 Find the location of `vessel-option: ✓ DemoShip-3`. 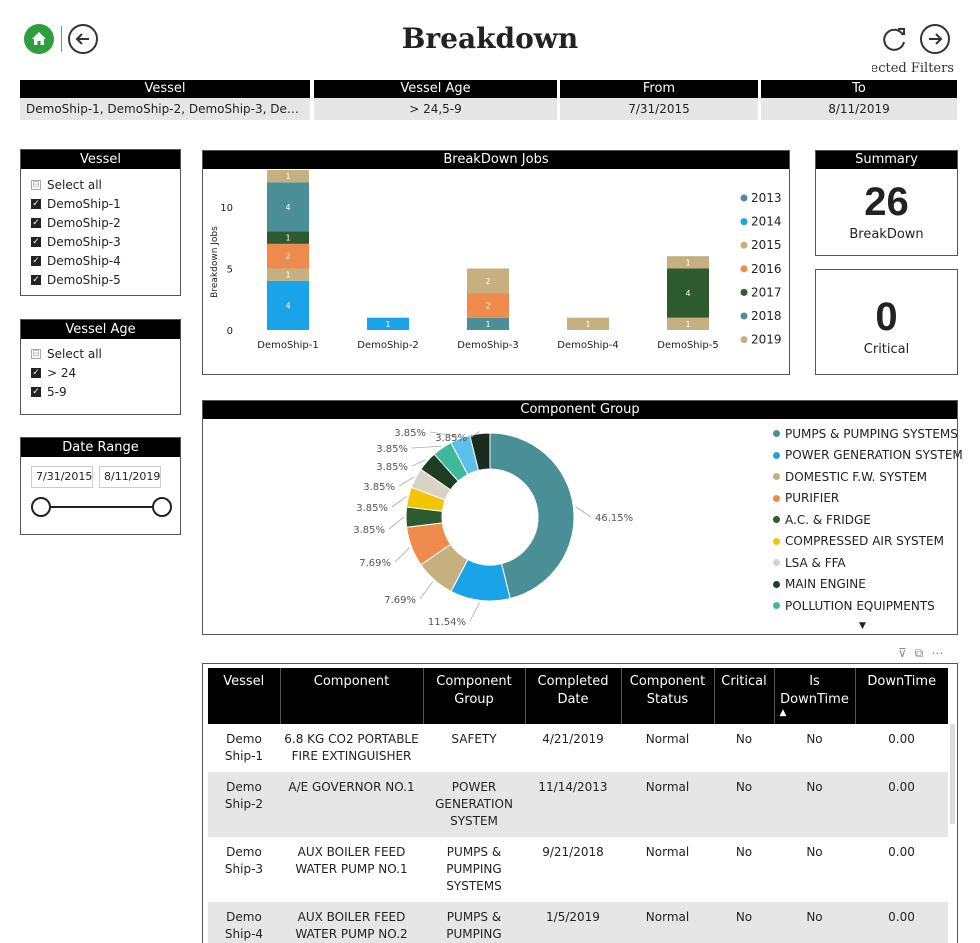

vessel-option: ✓ DemoShip-3 is located at coordinates (100, 241).